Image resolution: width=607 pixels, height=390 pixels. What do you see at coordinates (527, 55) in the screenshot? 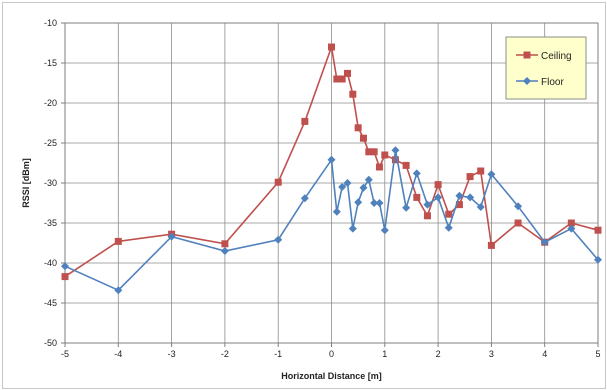
I see `legend-square-marker` at bounding box center [527, 55].